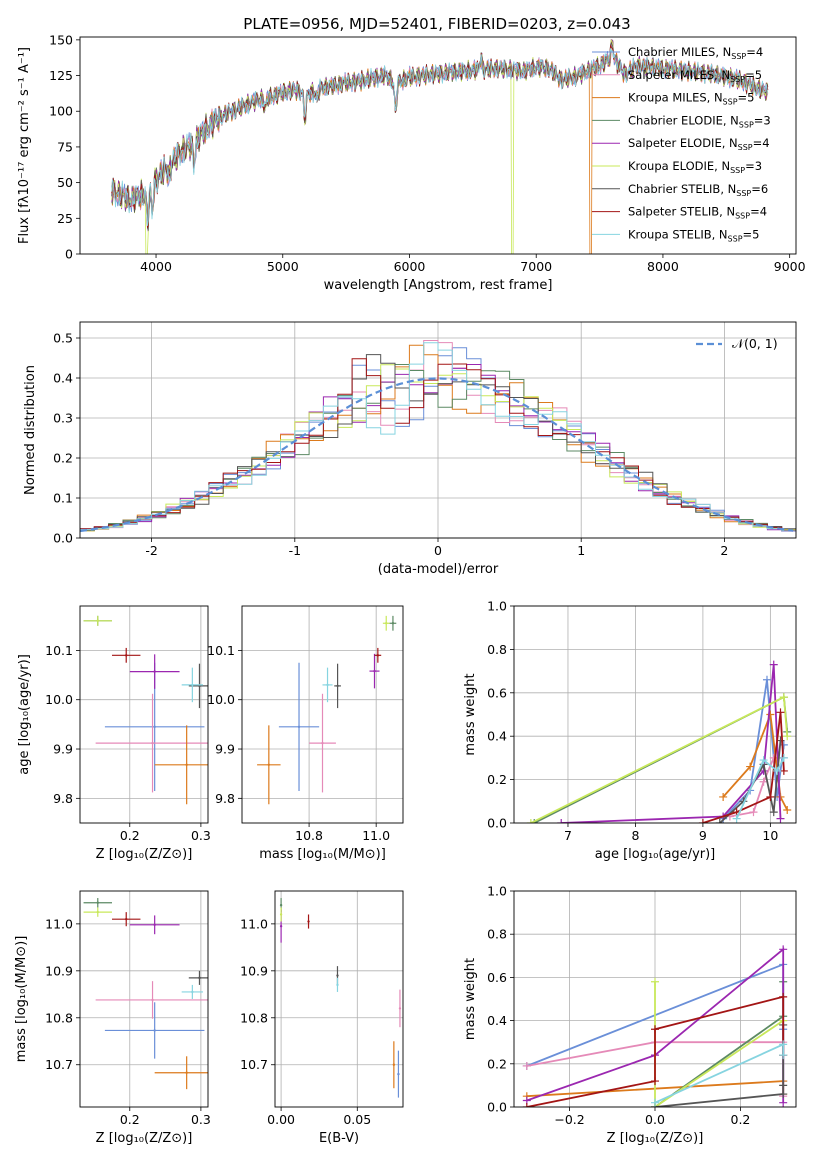 The height and width of the screenshot is (1170, 819). What do you see at coordinates (327, 710) in the screenshot?
I see `plot-area-age_vs_mass` at bounding box center [327, 710].